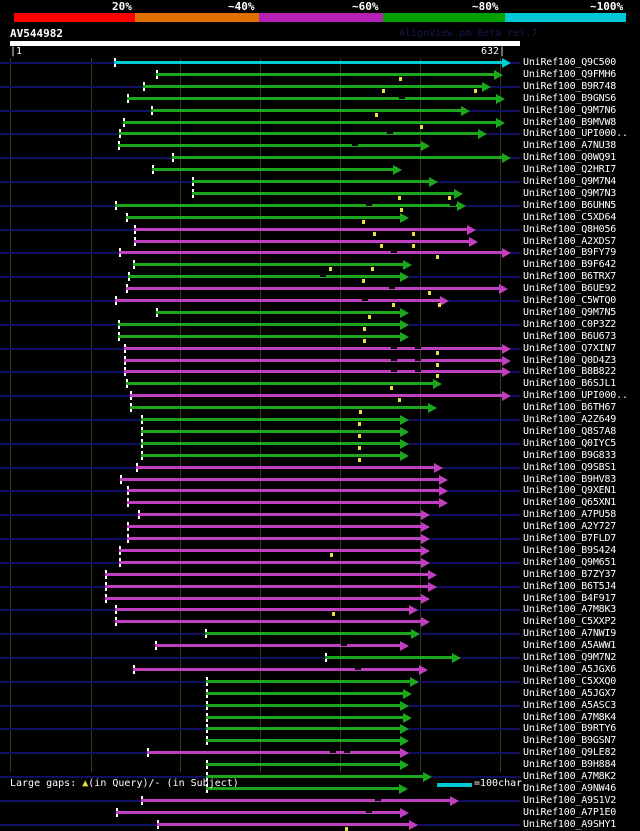 The height and width of the screenshot is (831, 640). What do you see at coordinates (320, 765) in the screenshot?
I see `alignment-row: UniRef100_B9H884` at bounding box center [320, 765].